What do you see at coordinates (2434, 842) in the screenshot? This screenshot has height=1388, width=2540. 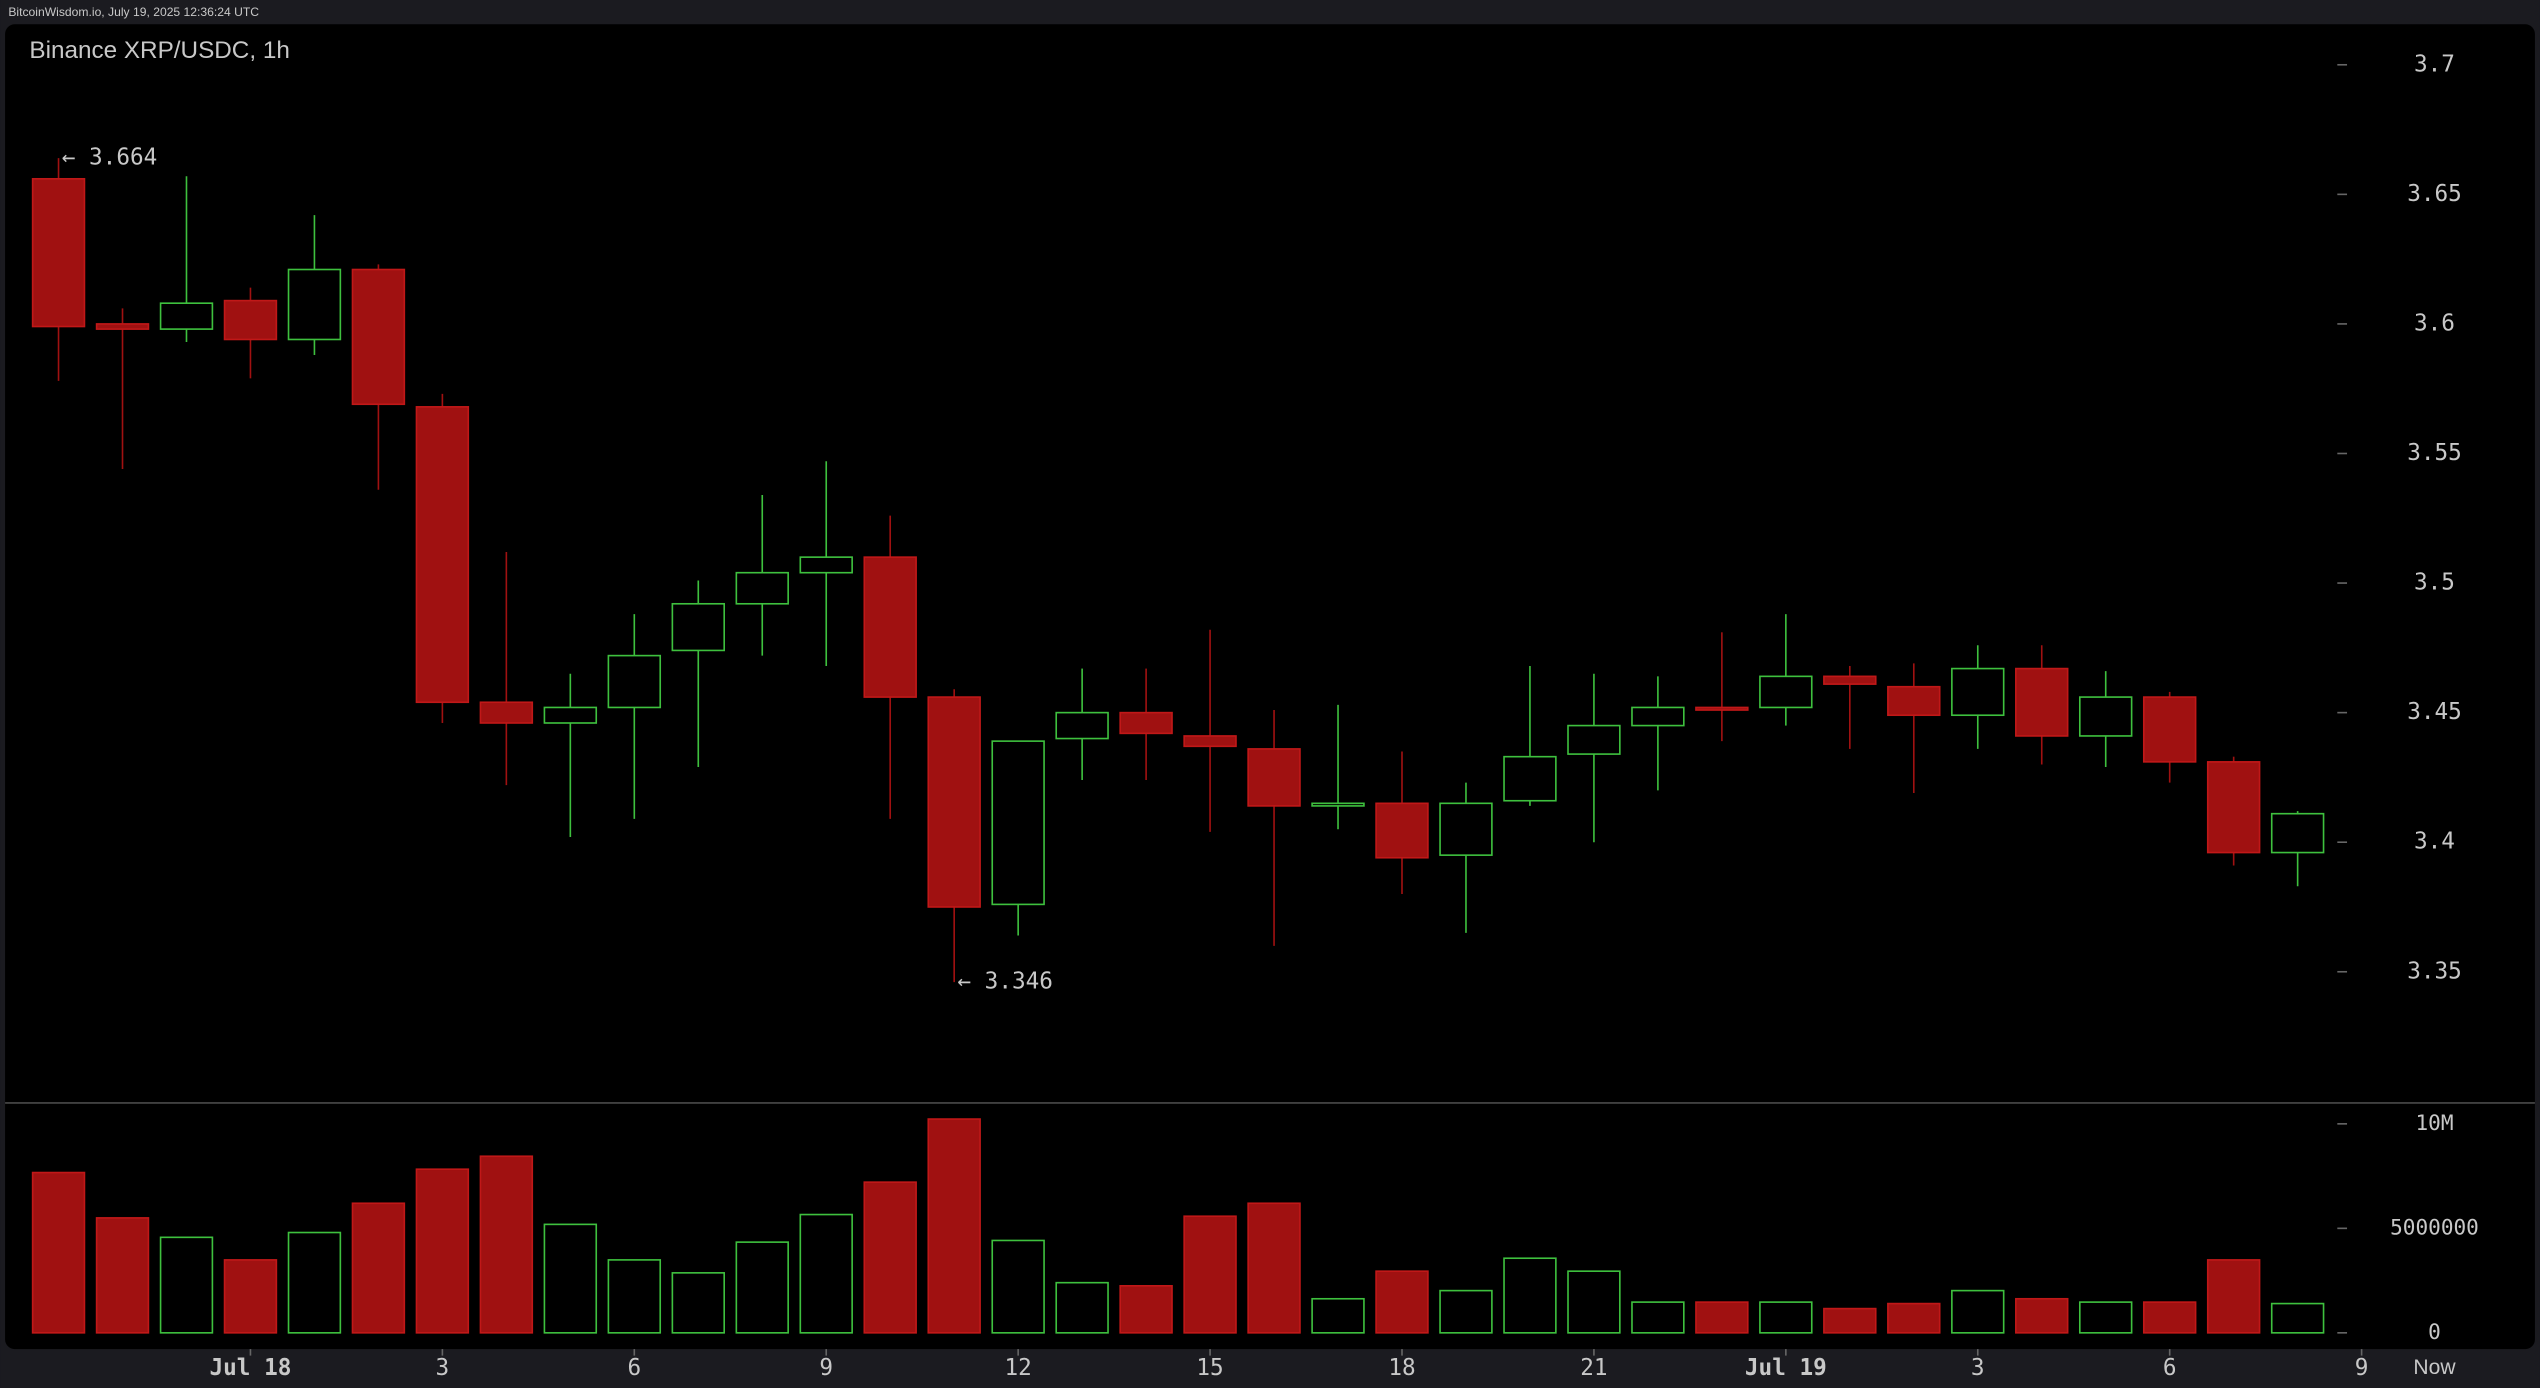 I see `y-tick-label: 3.4` at bounding box center [2434, 842].